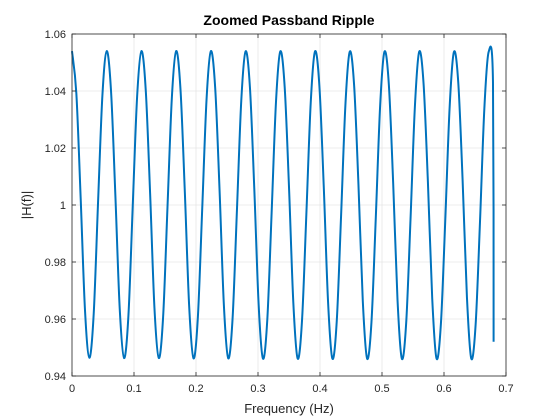 The image size is (560, 420). Describe the element at coordinates (55, 206) in the screenshot. I see `y-tick-labels: 0.94 0.96 0.98 1 1.02 1.04 1.06` at that location.